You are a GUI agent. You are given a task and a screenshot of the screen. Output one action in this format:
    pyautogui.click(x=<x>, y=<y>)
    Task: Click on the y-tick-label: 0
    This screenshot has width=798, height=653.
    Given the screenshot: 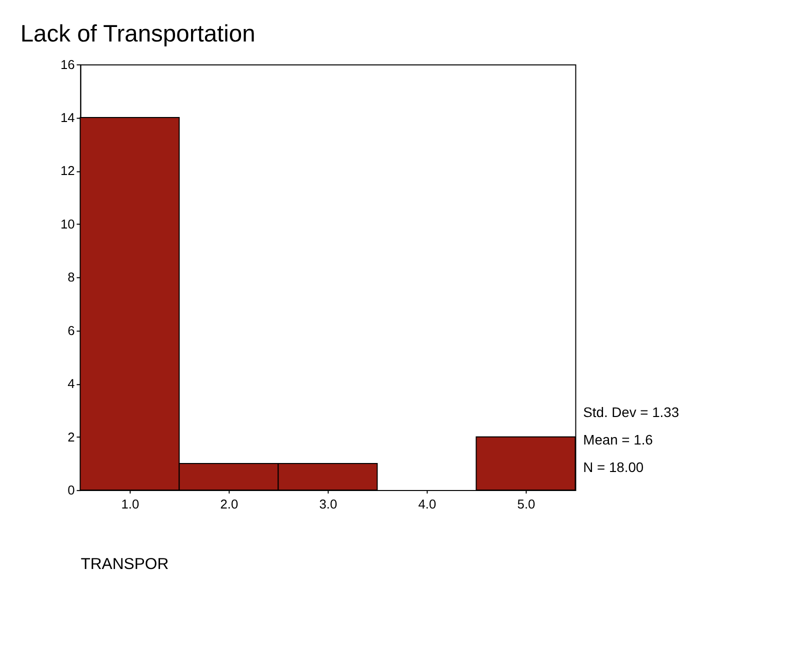 What is the action you would take?
    pyautogui.click(x=71, y=490)
    